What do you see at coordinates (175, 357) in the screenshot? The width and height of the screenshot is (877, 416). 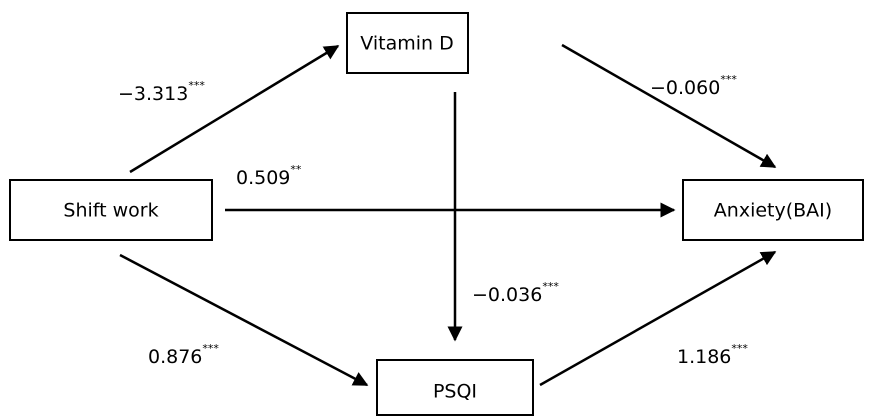 I see `coefficient: 0.876` at bounding box center [175, 357].